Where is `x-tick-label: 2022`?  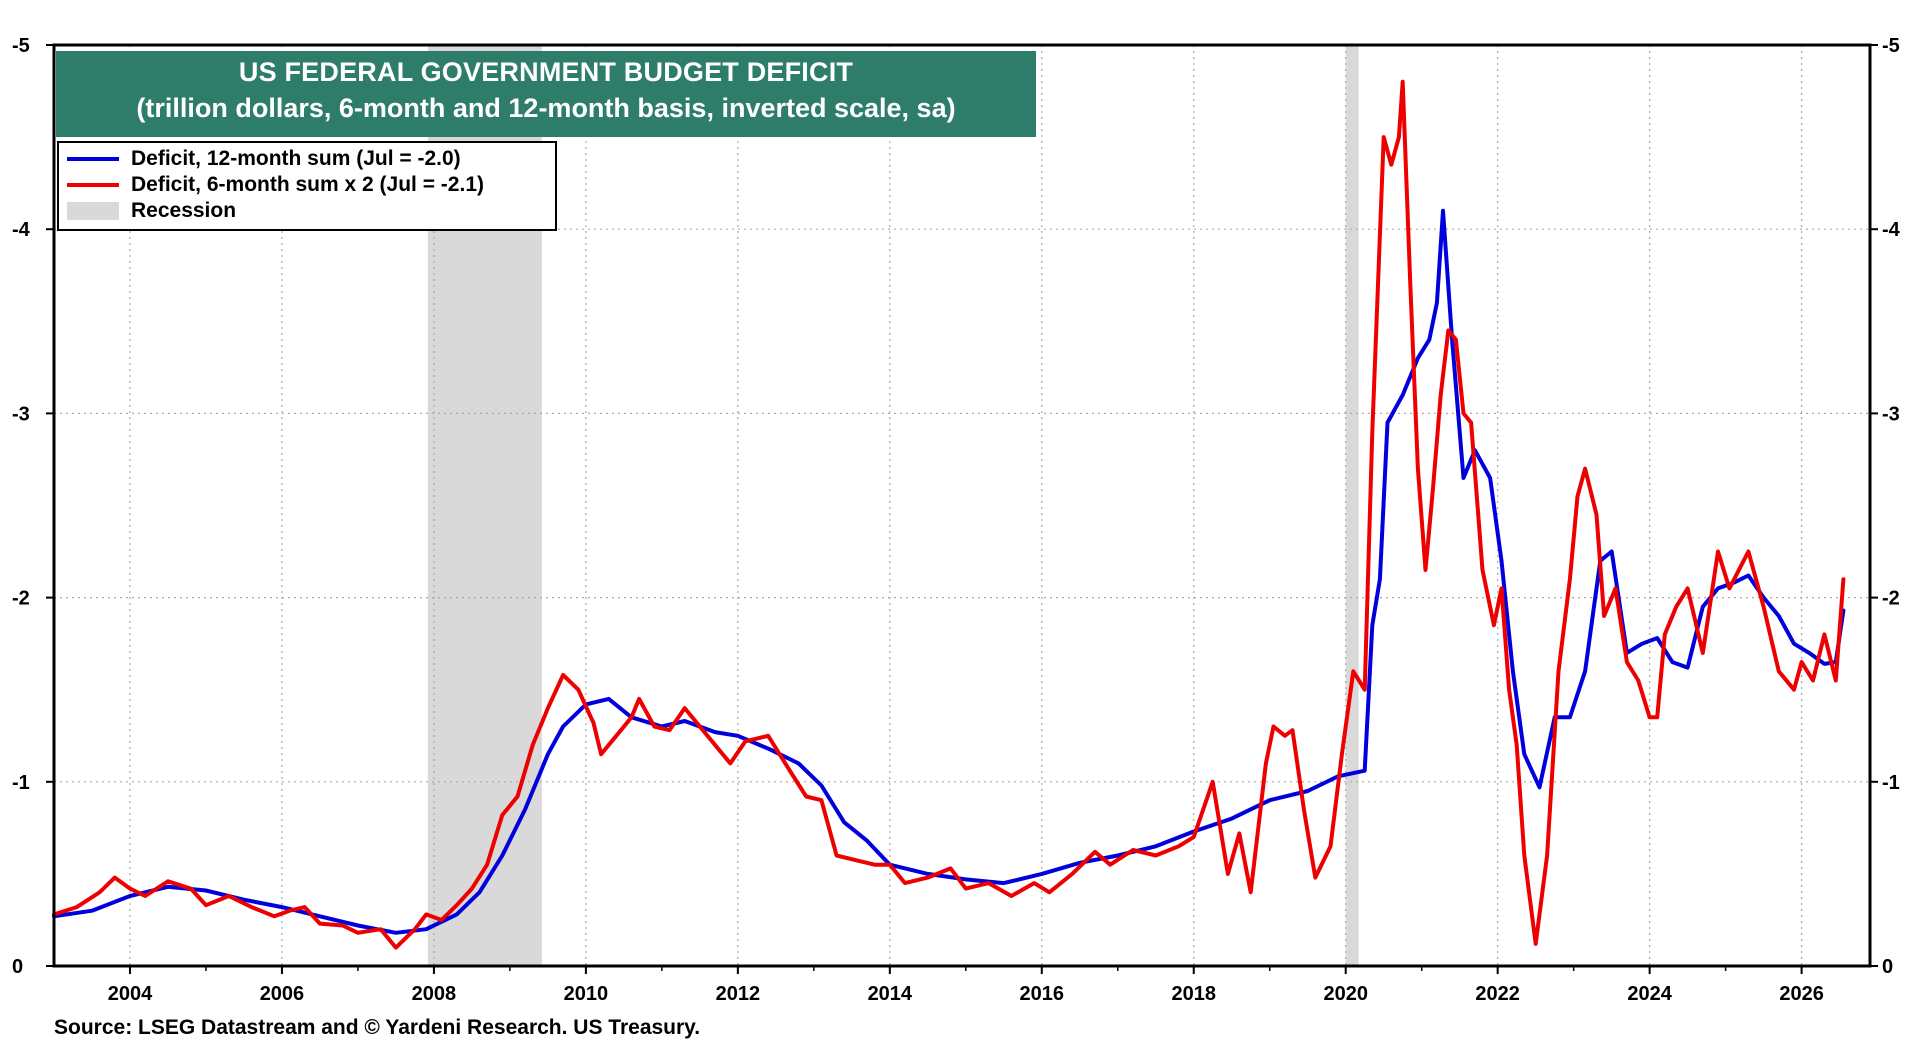
x-tick-label: 2022 is located at coordinates (1497, 994).